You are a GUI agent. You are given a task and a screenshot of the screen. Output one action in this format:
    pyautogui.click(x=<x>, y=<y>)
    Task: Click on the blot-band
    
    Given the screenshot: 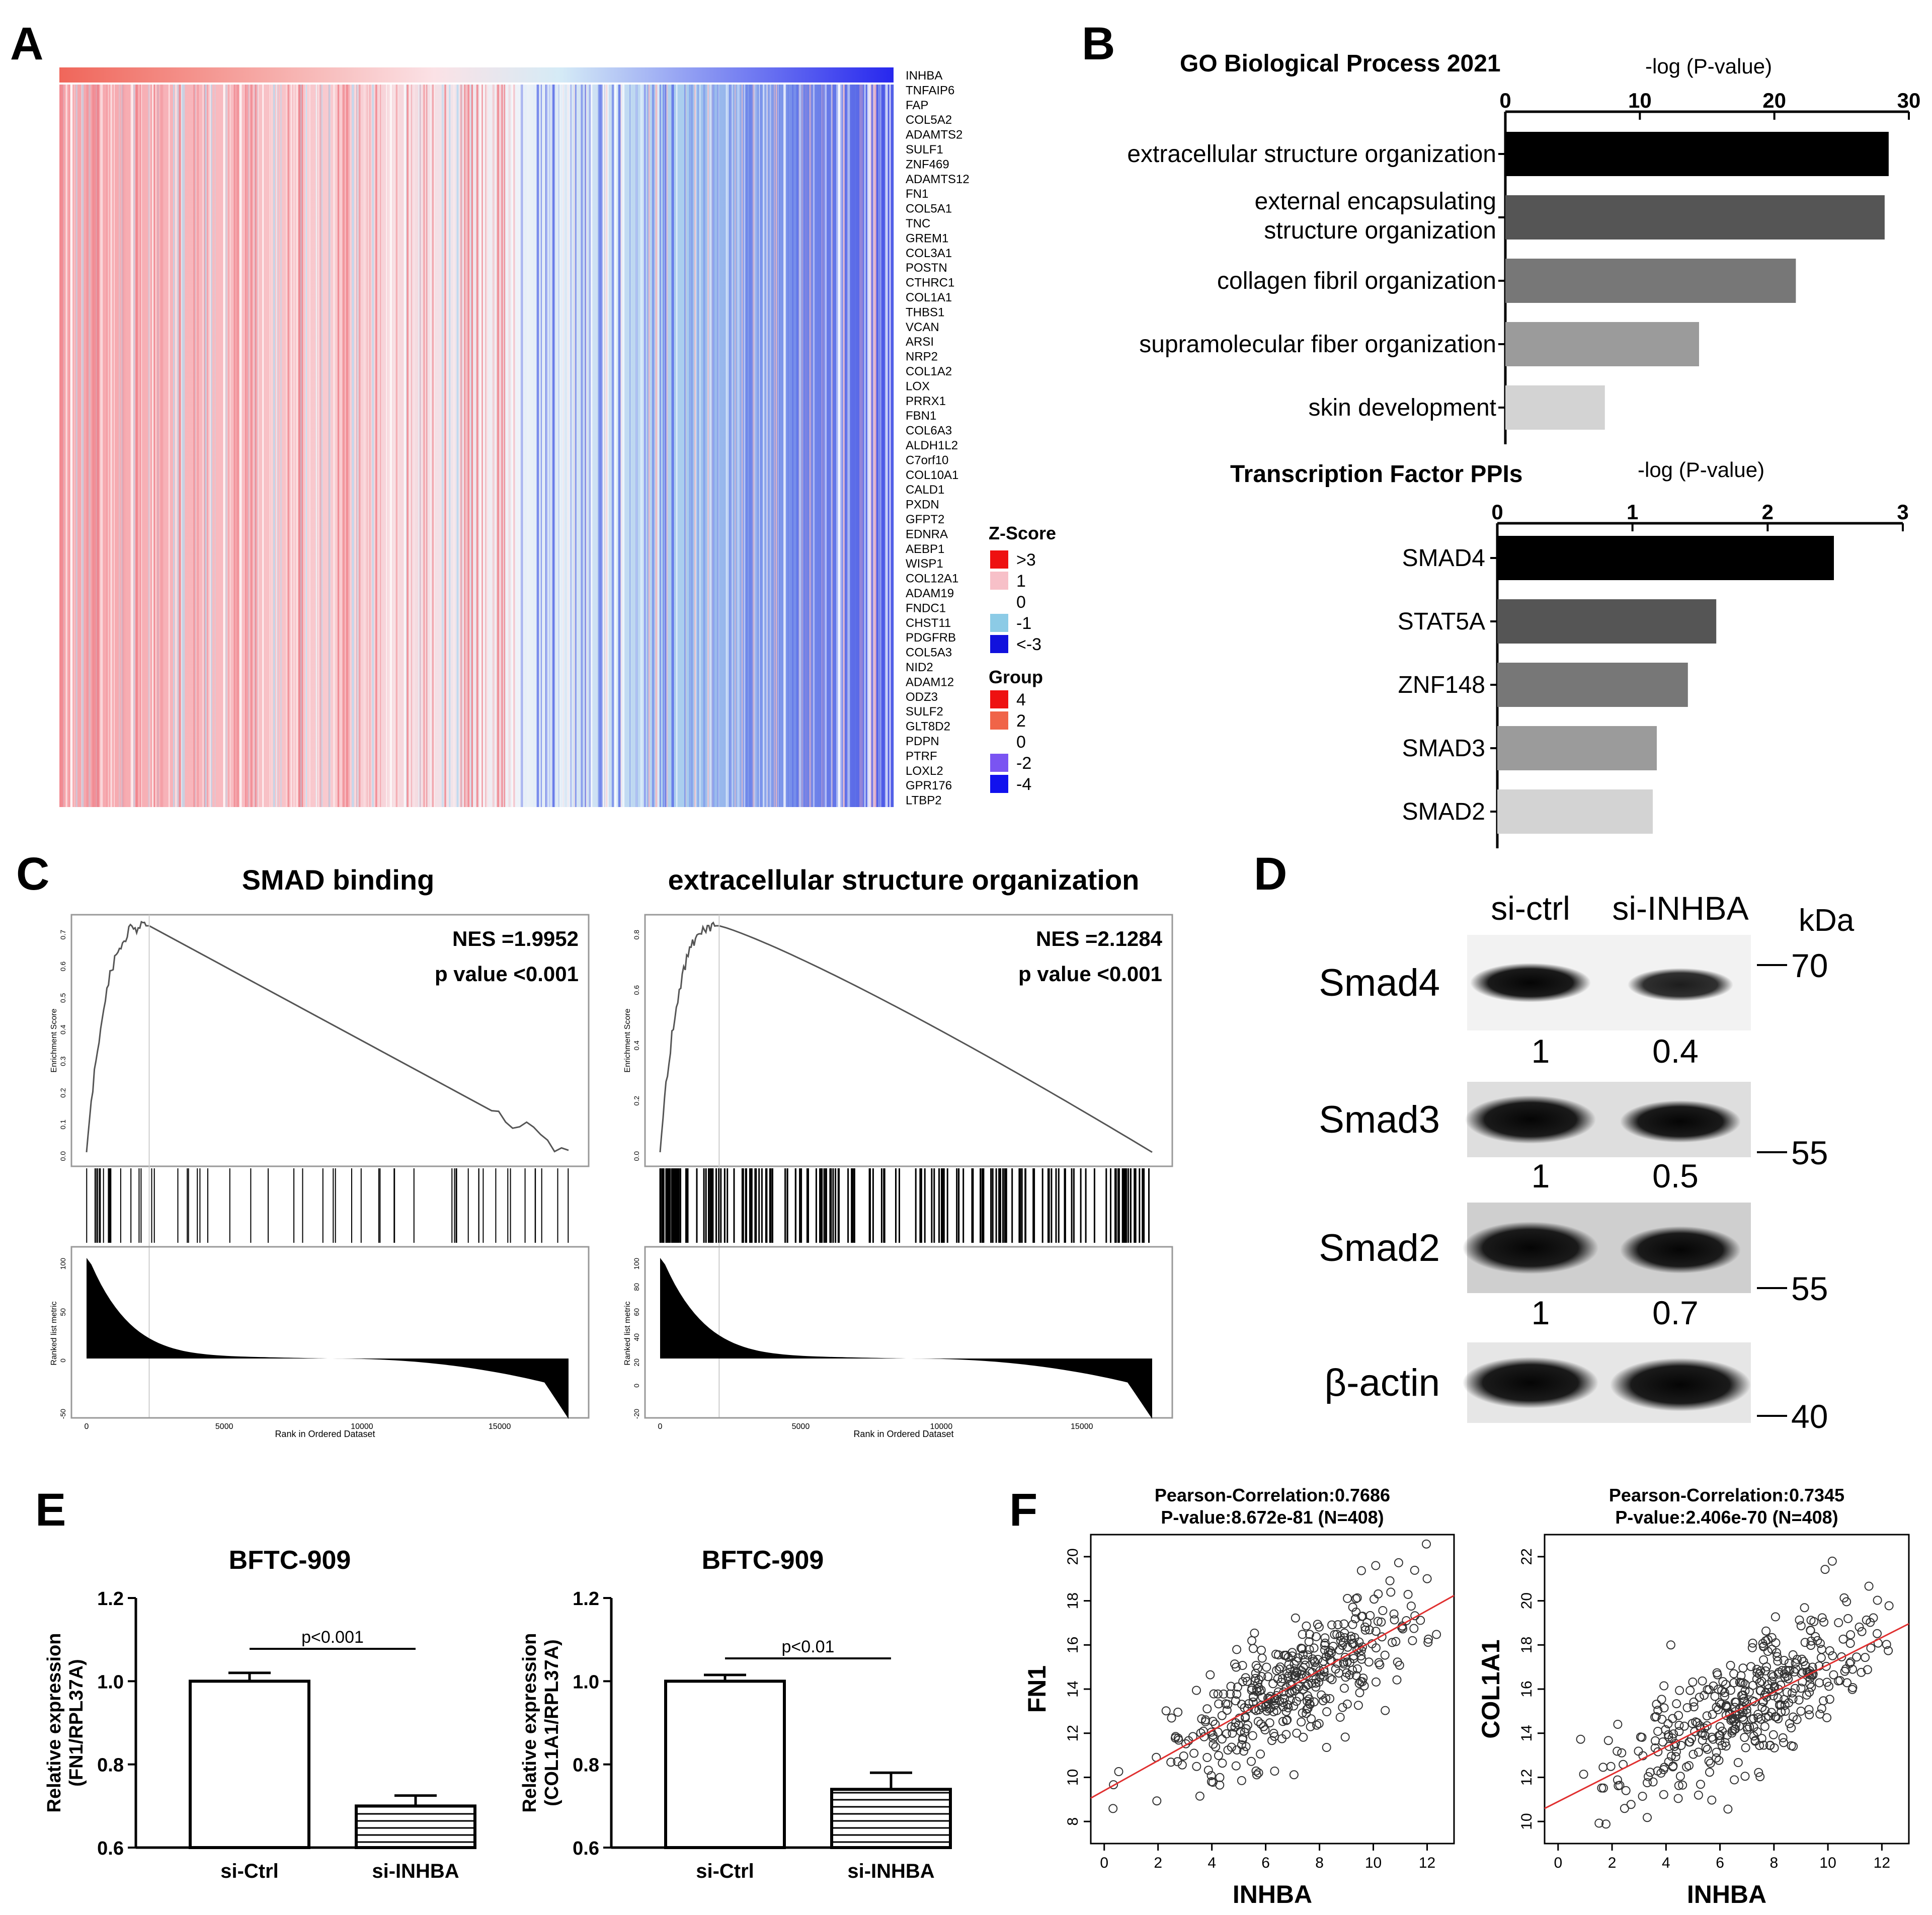 What is the action you would take?
    pyautogui.click(x=1531, y=1119)
    